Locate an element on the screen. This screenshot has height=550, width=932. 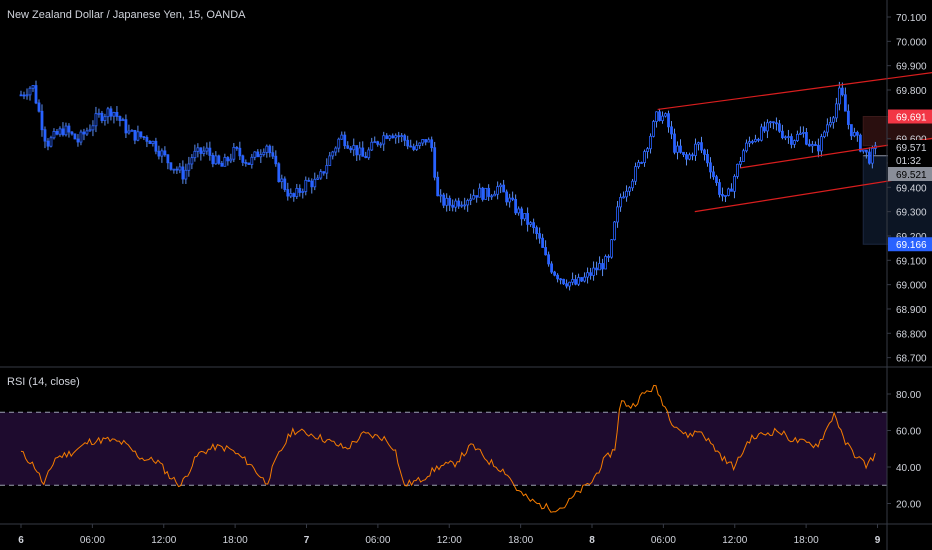
rsi-axis: 80.00 60.00 40.00 20.00 is located at coordinates (904, 450).